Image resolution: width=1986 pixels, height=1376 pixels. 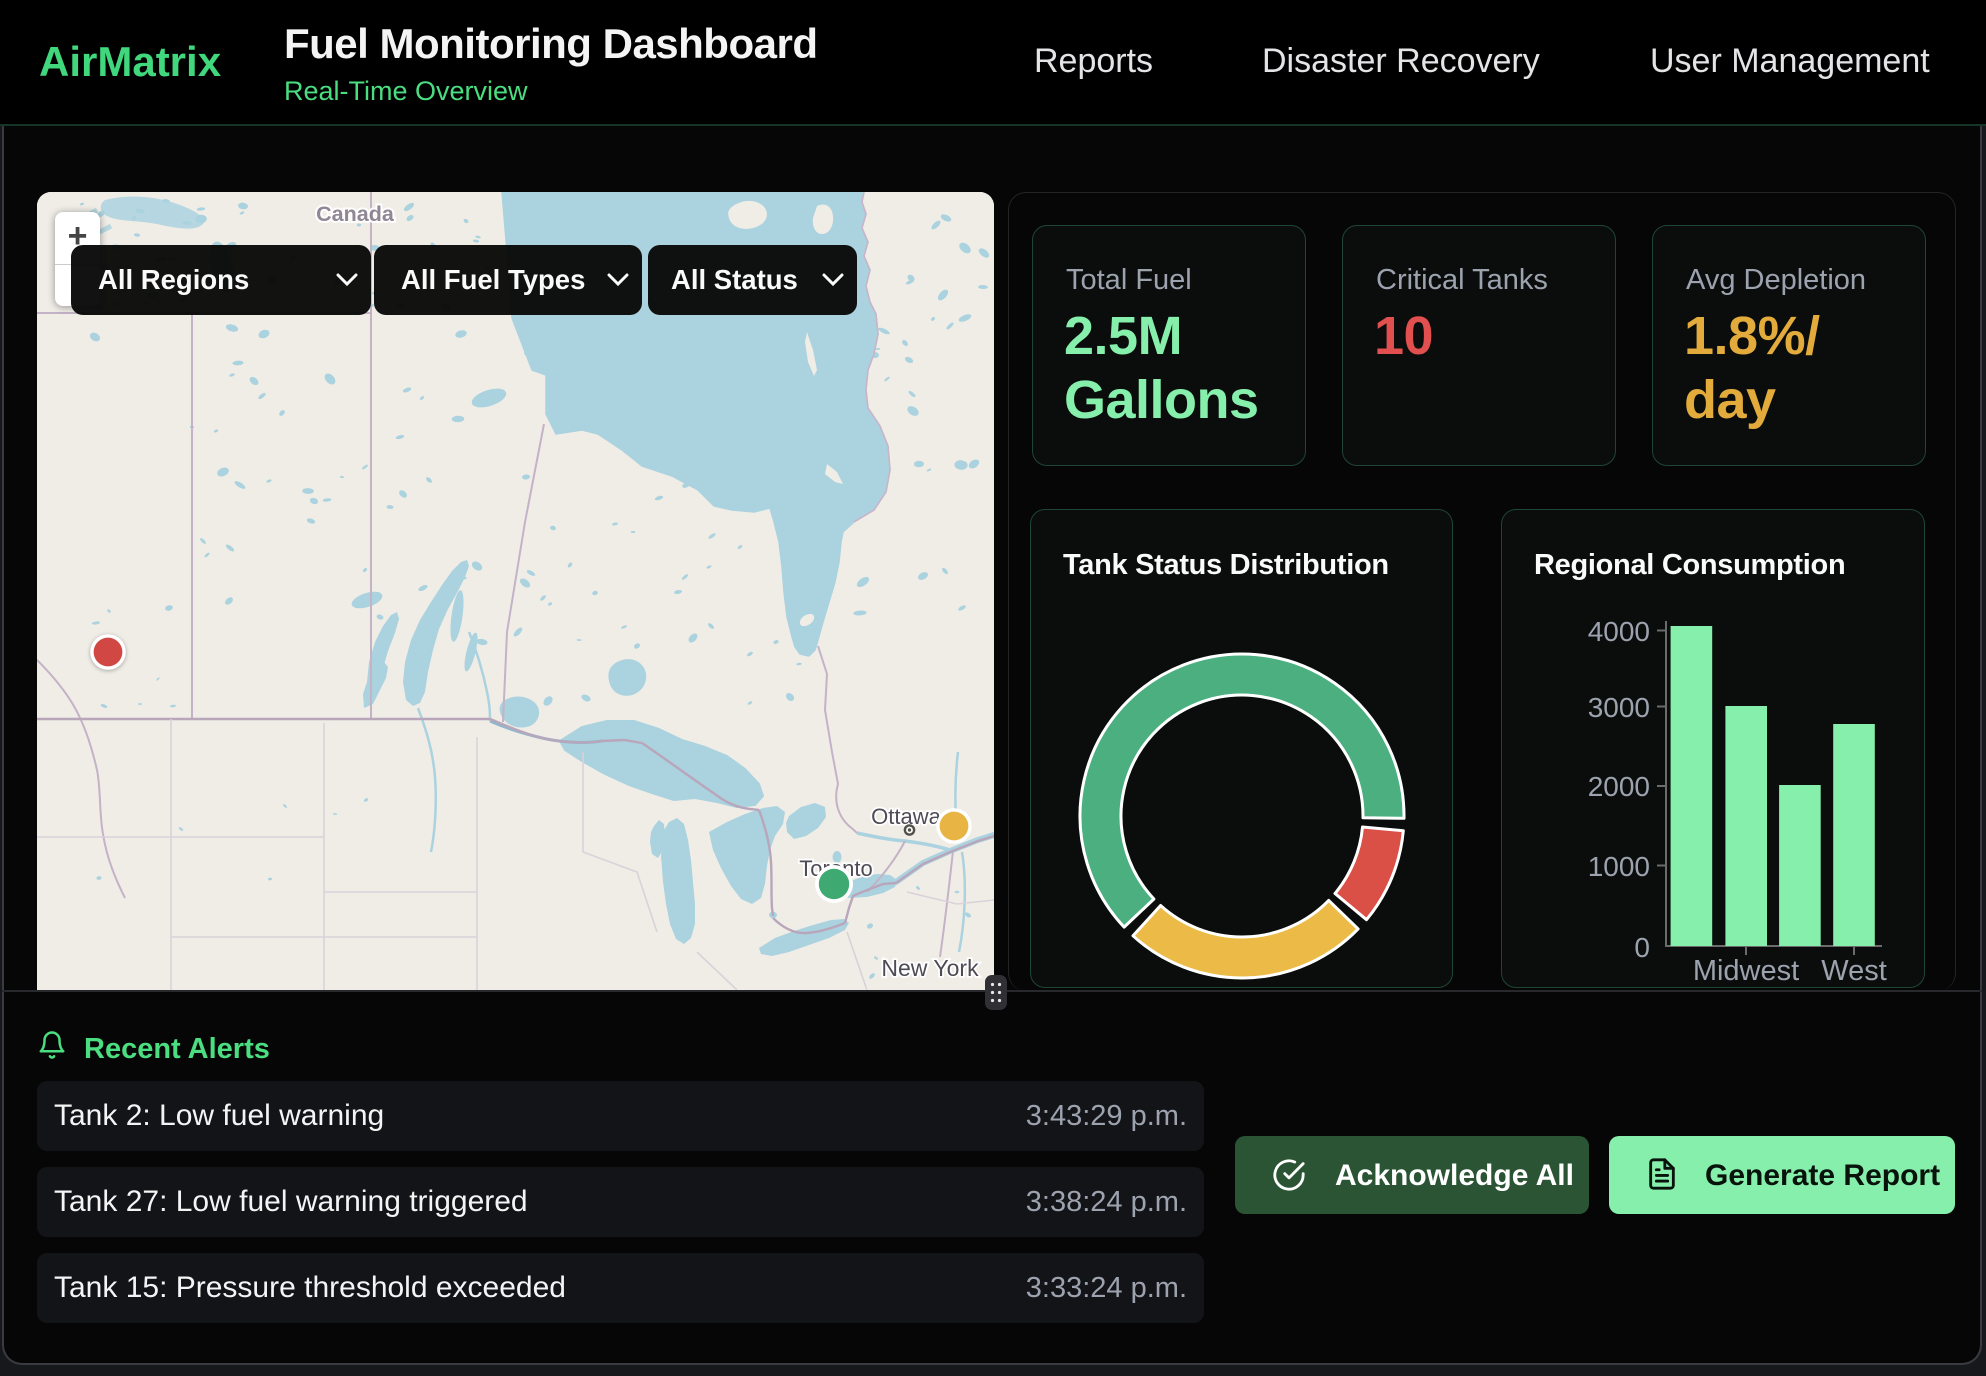 What do you see at coordinates (1619, 707) in the screenshot?
I see `svg-text: 3000` at bounding box center [1619, 707].